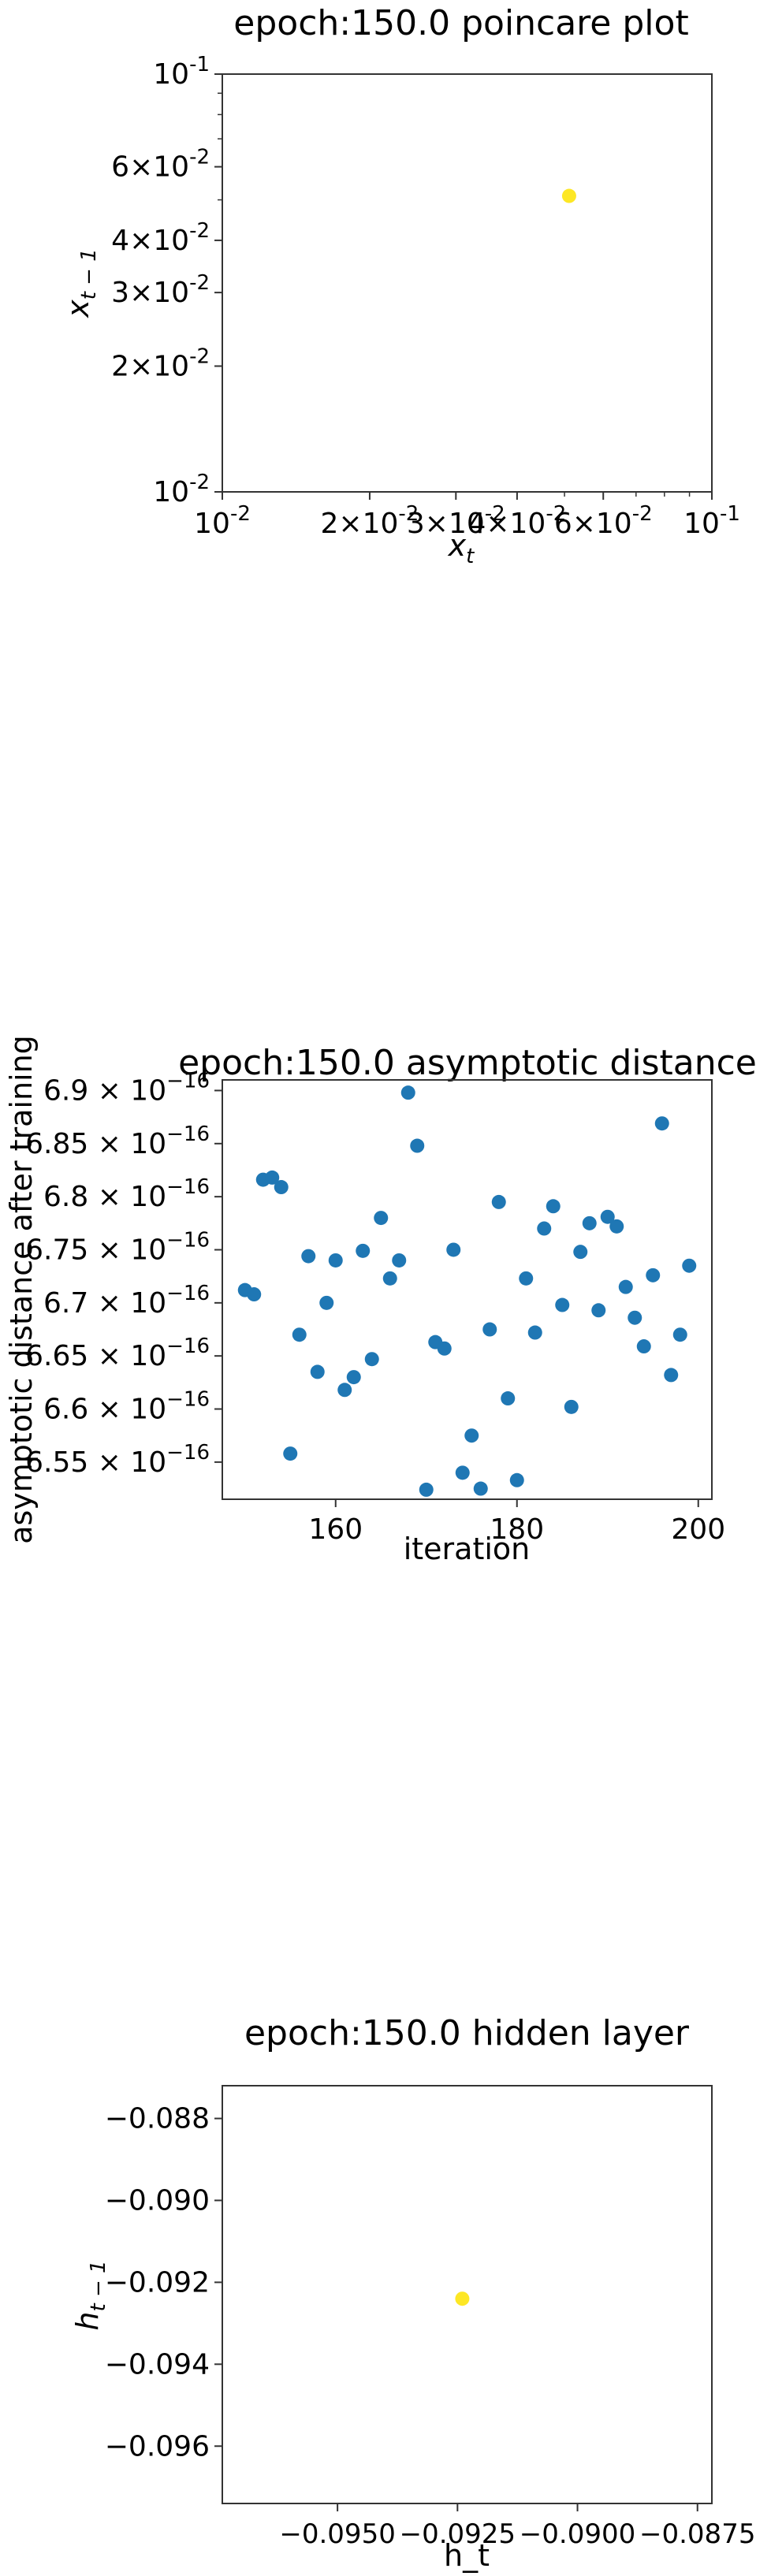  What do you see at coordinates (181, 72) in the screenshot?
I see `y-tick-label: 10⁻¹` at bounding box center [181, 72].